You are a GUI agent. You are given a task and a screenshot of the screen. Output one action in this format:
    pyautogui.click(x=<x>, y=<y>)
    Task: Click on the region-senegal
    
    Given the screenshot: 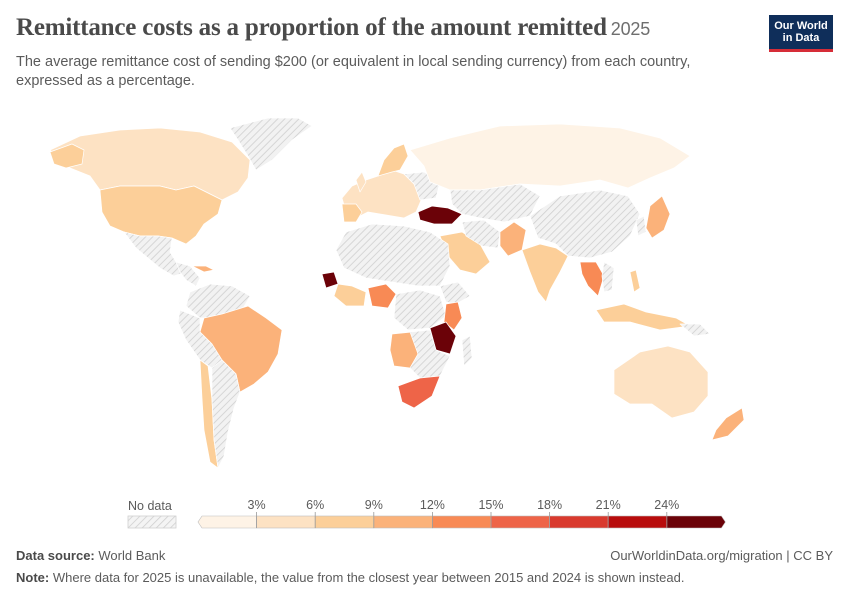 What is the action you would take?
    pyautogui.click(x=330, y=280)
    